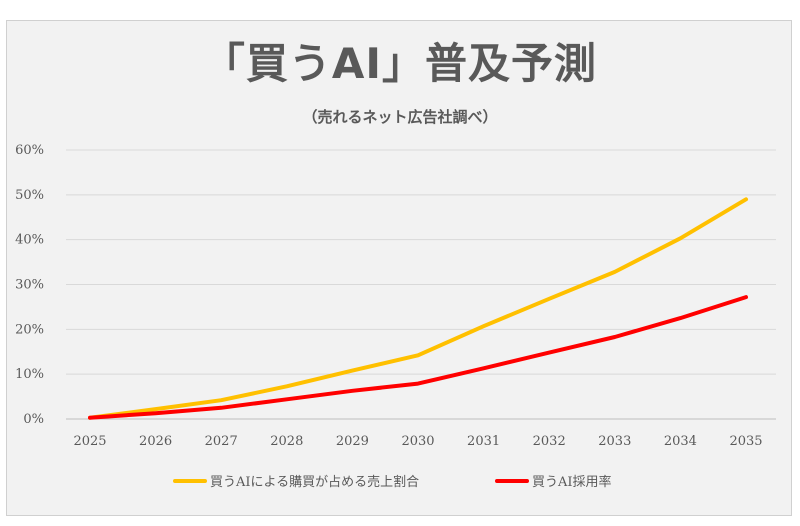 Image resolution: width=800 pixels, height=526 pixels. What do you see at coordinates (417, 441) in the screenshot?
I see `x-tick-label: 2030` at bounding box center [417, 441].